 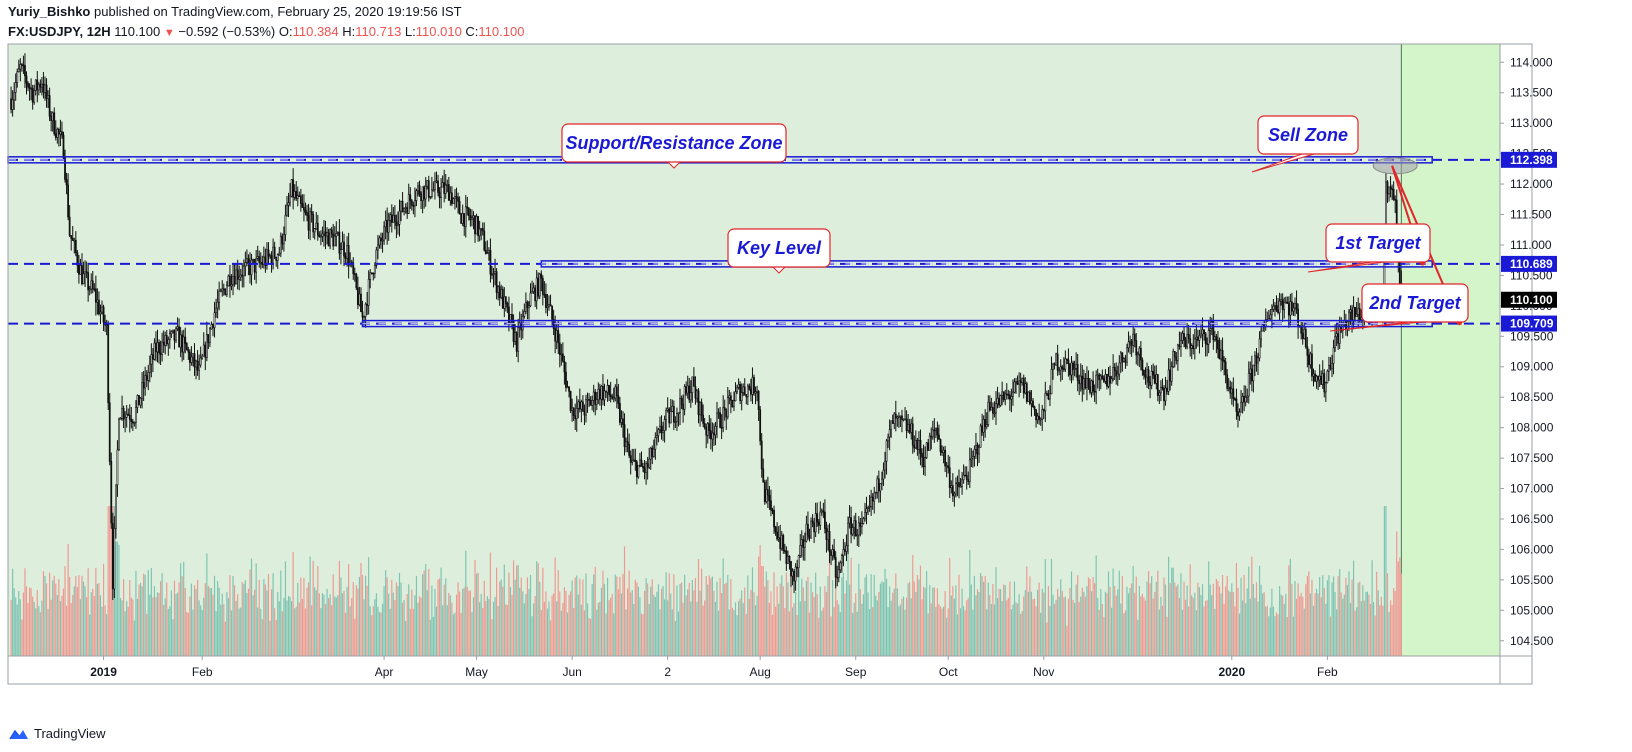 What do you see at coordinates (59, 31) in the screenshot?
I see `symbol-label: FX:USDJPY, 12H` at bounding box center [59, 31].